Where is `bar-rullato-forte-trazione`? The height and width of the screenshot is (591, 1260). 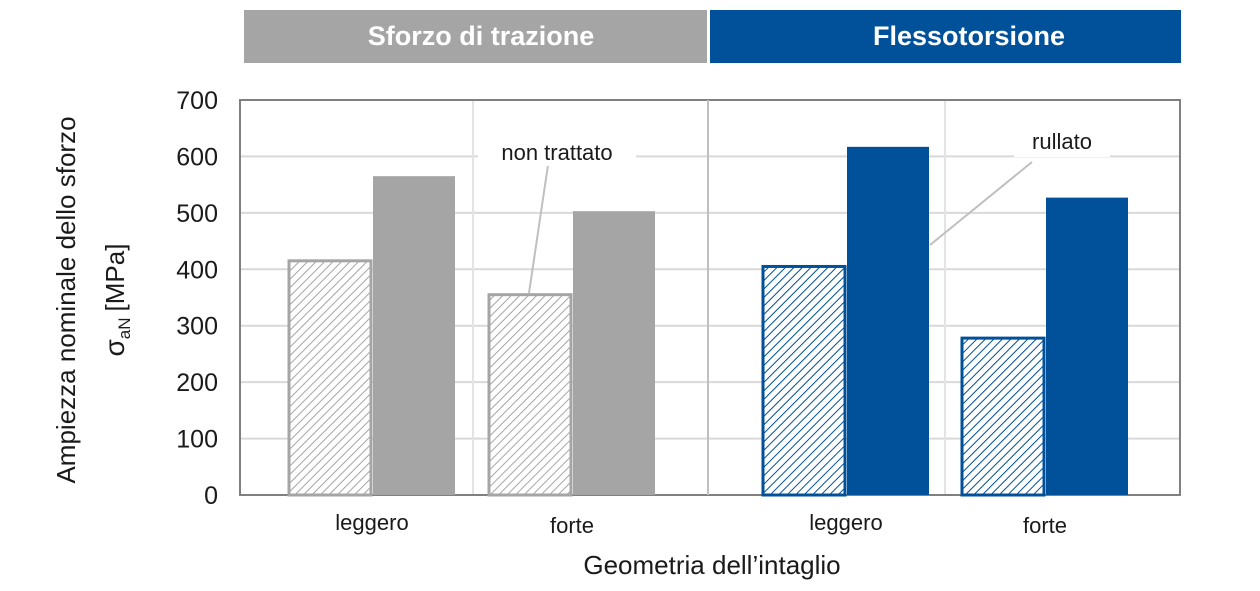
bar-rullato-forte-trazione is located at coordinates (614, 353).